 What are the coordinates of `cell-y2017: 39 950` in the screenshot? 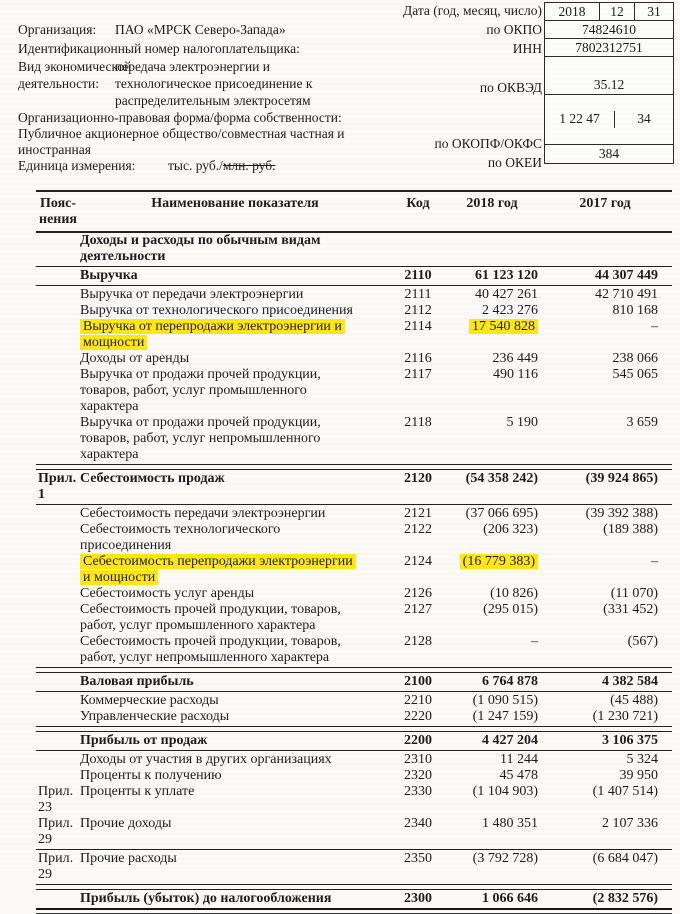 It's located at (639, 775).